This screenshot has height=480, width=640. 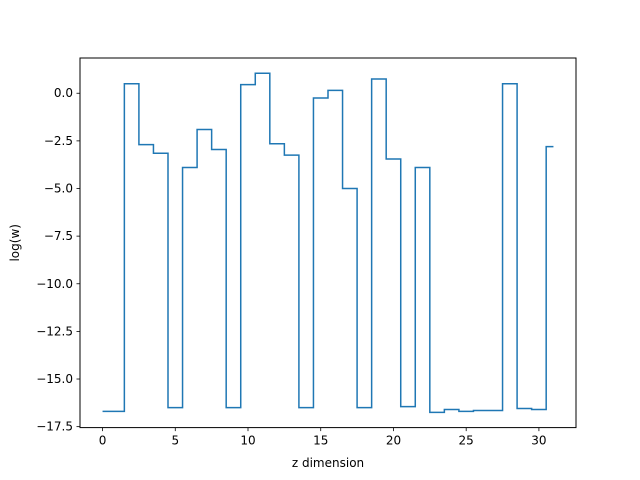 I want to click on y-tick-label: −5.0, so click(x=58, y=189).